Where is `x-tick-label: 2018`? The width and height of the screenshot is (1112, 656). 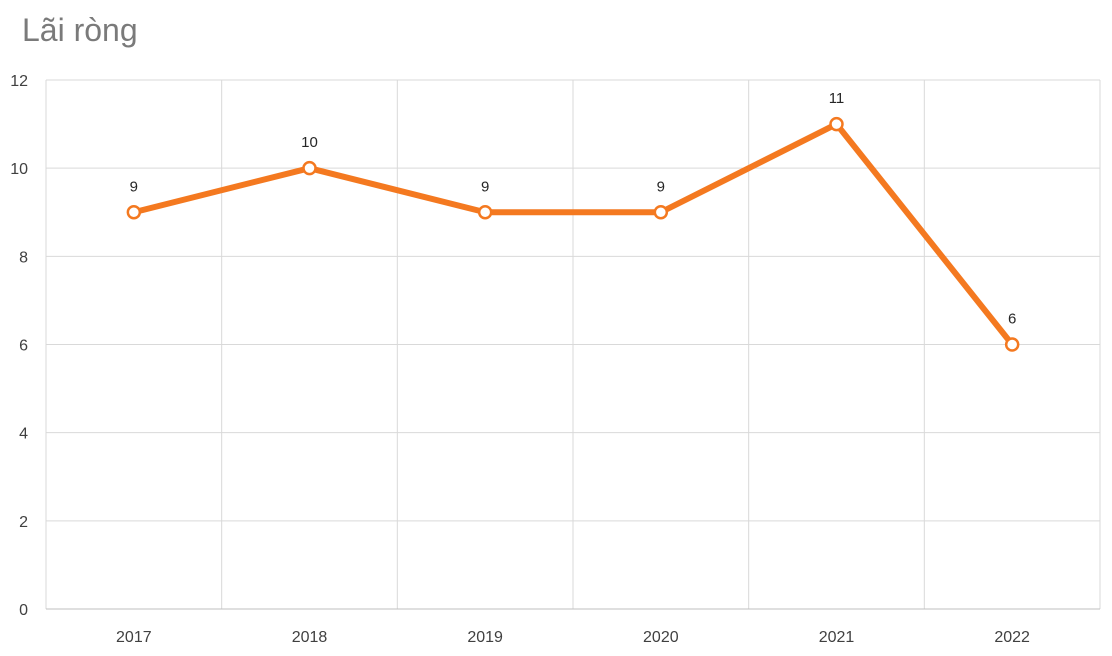 x-tick-label: 2018 is located at coordinates (310, 637).